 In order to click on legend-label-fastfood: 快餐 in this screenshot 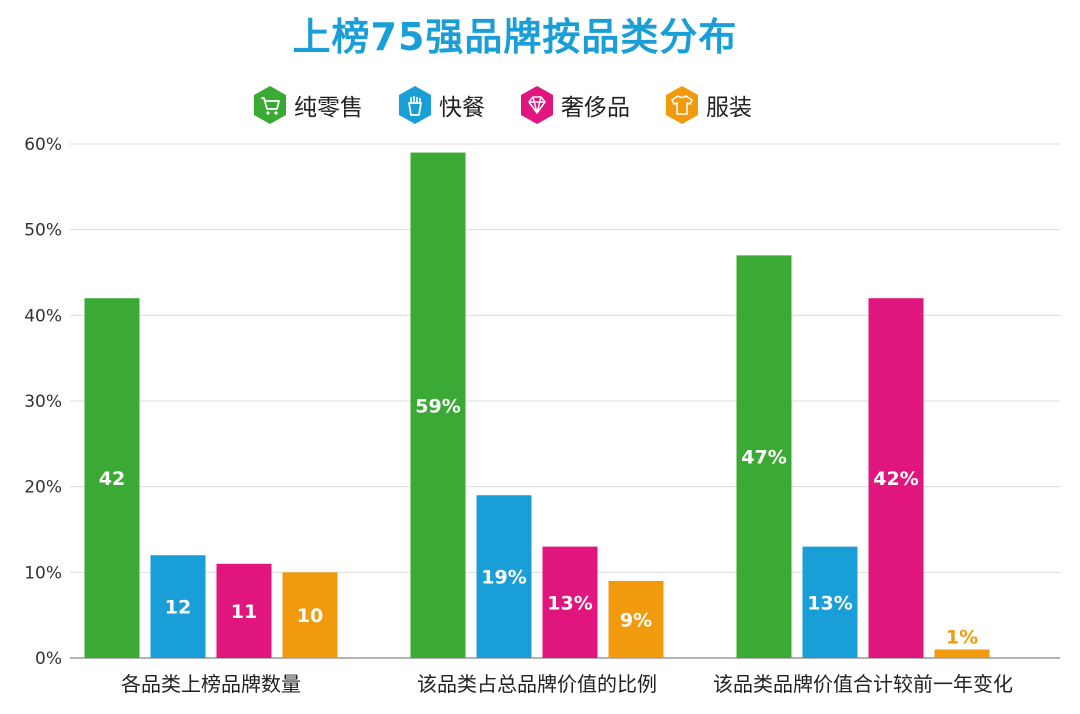, I will do `click(462, 108)`.